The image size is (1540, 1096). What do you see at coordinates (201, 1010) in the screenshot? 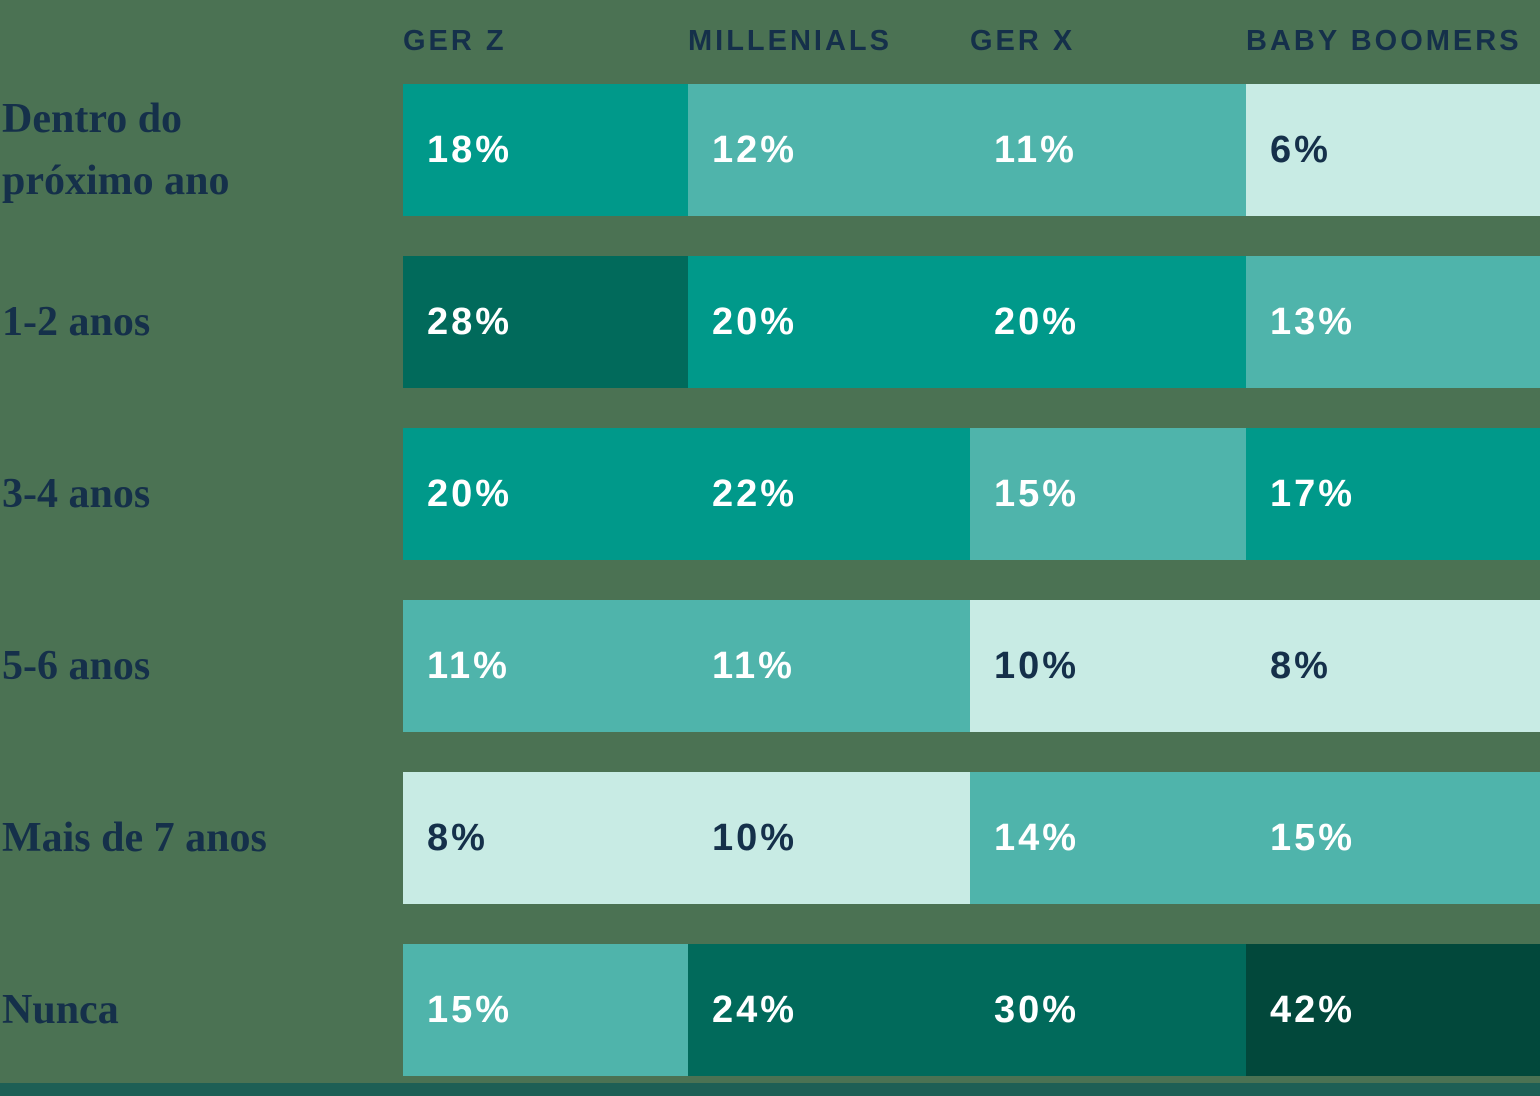
I see `row-label: Nunca` at bounding box center [201, 1010].